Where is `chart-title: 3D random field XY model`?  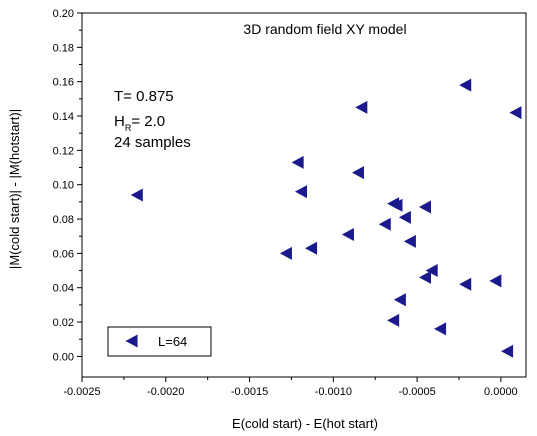
chart-title: 3D random field XY model is located at coordinates (324, 29).